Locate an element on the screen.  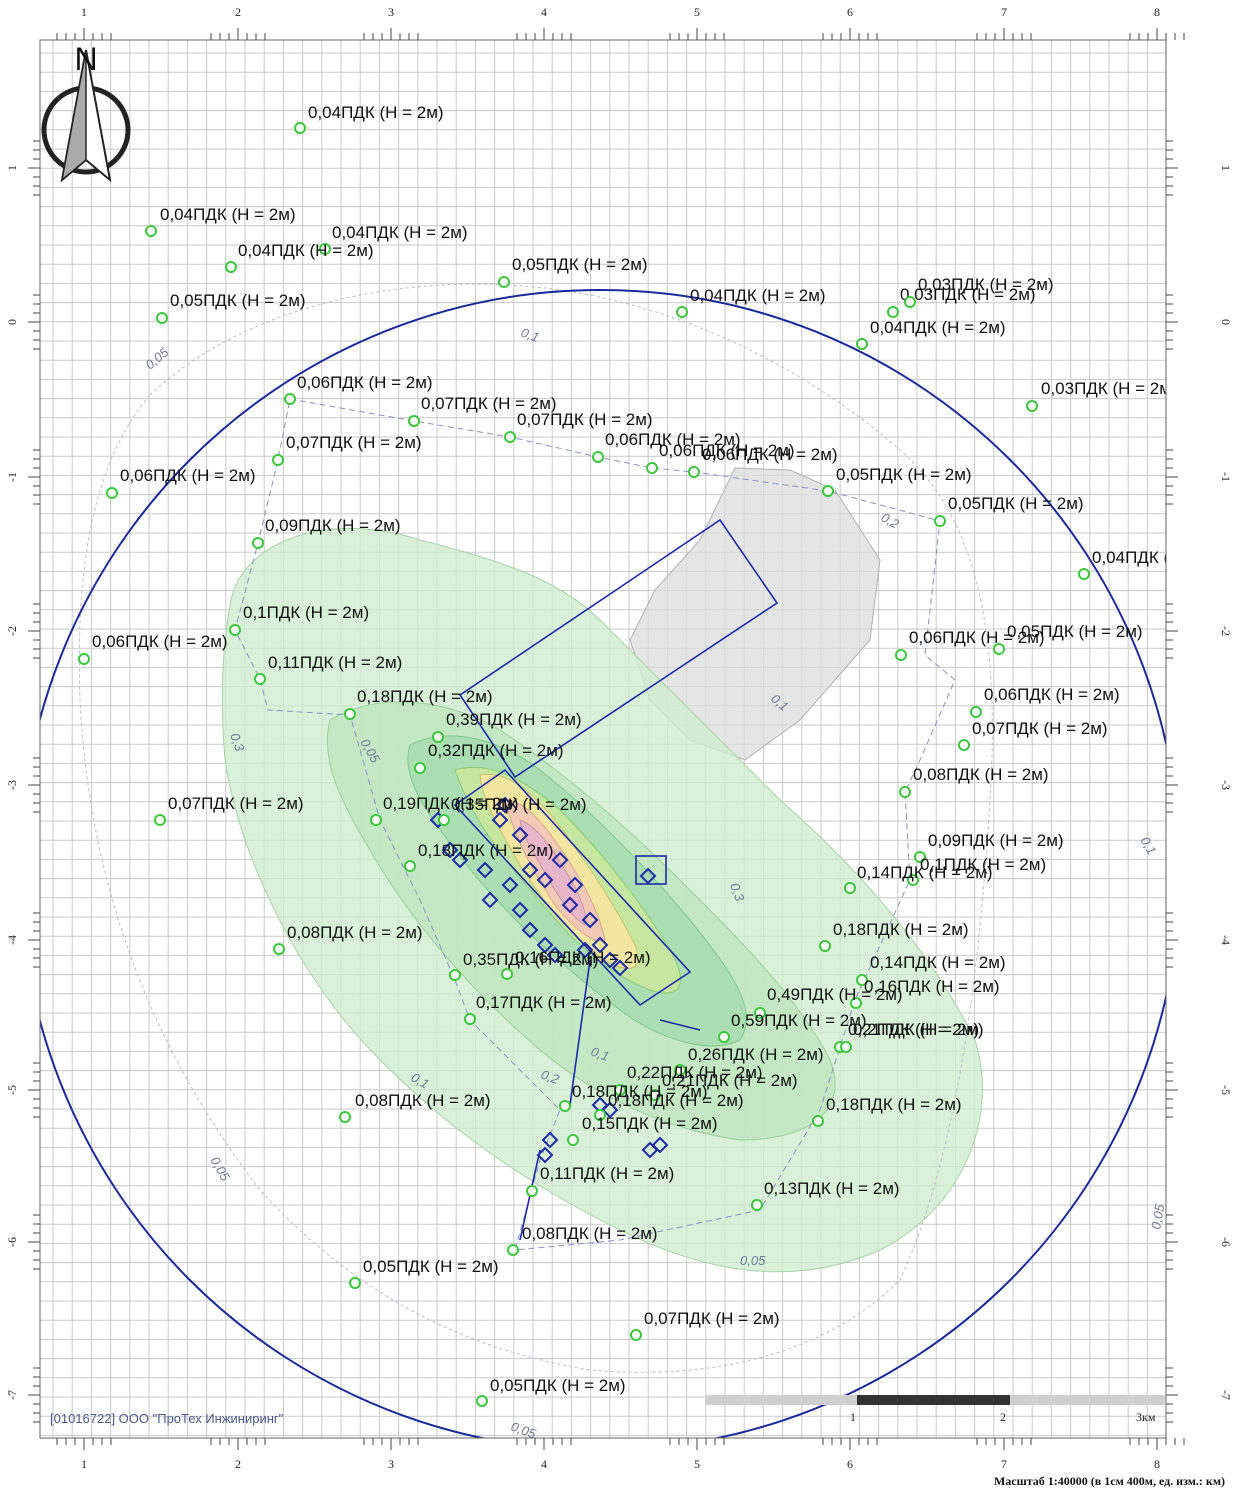
calc-point-label: 0,15ПДК (Н = 2м) is located at coordinates (650, 1123).